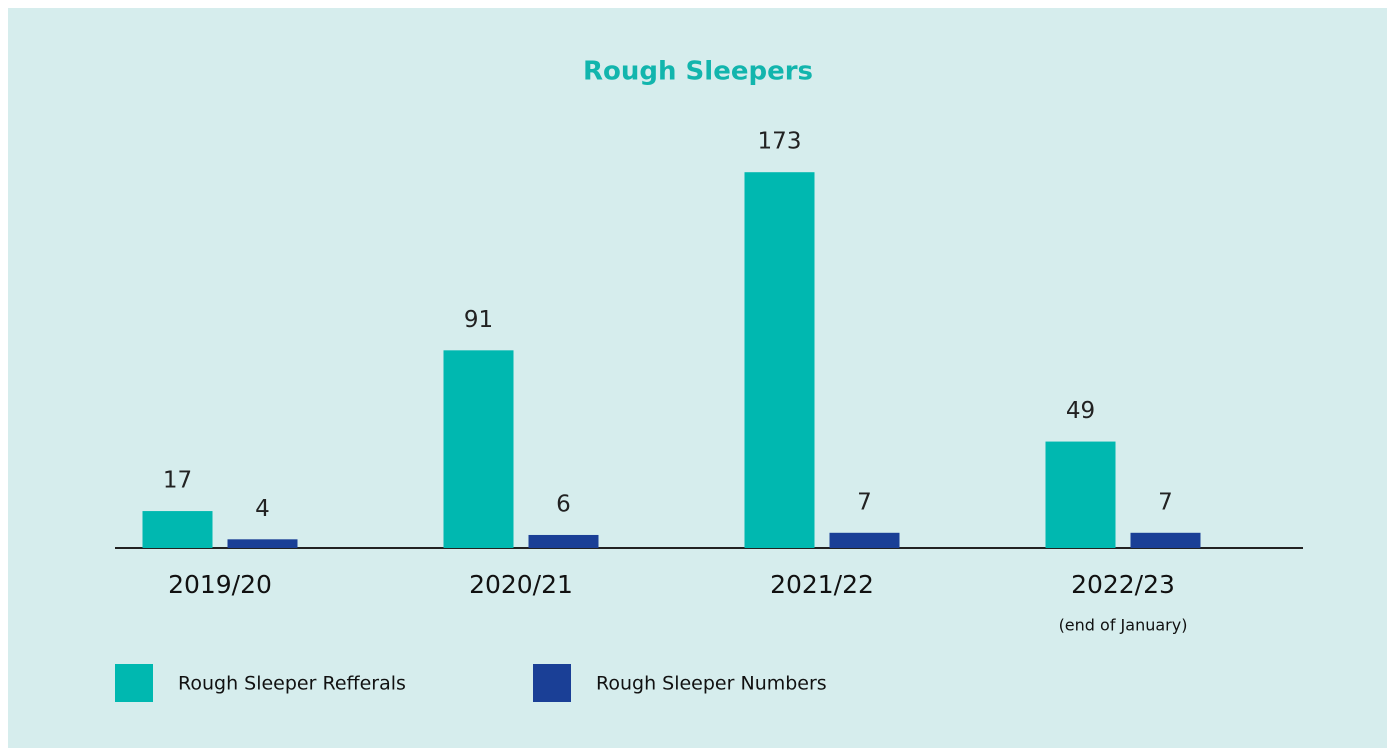  I want to click on x-tick-label: 2020/21, so click(521, 584).